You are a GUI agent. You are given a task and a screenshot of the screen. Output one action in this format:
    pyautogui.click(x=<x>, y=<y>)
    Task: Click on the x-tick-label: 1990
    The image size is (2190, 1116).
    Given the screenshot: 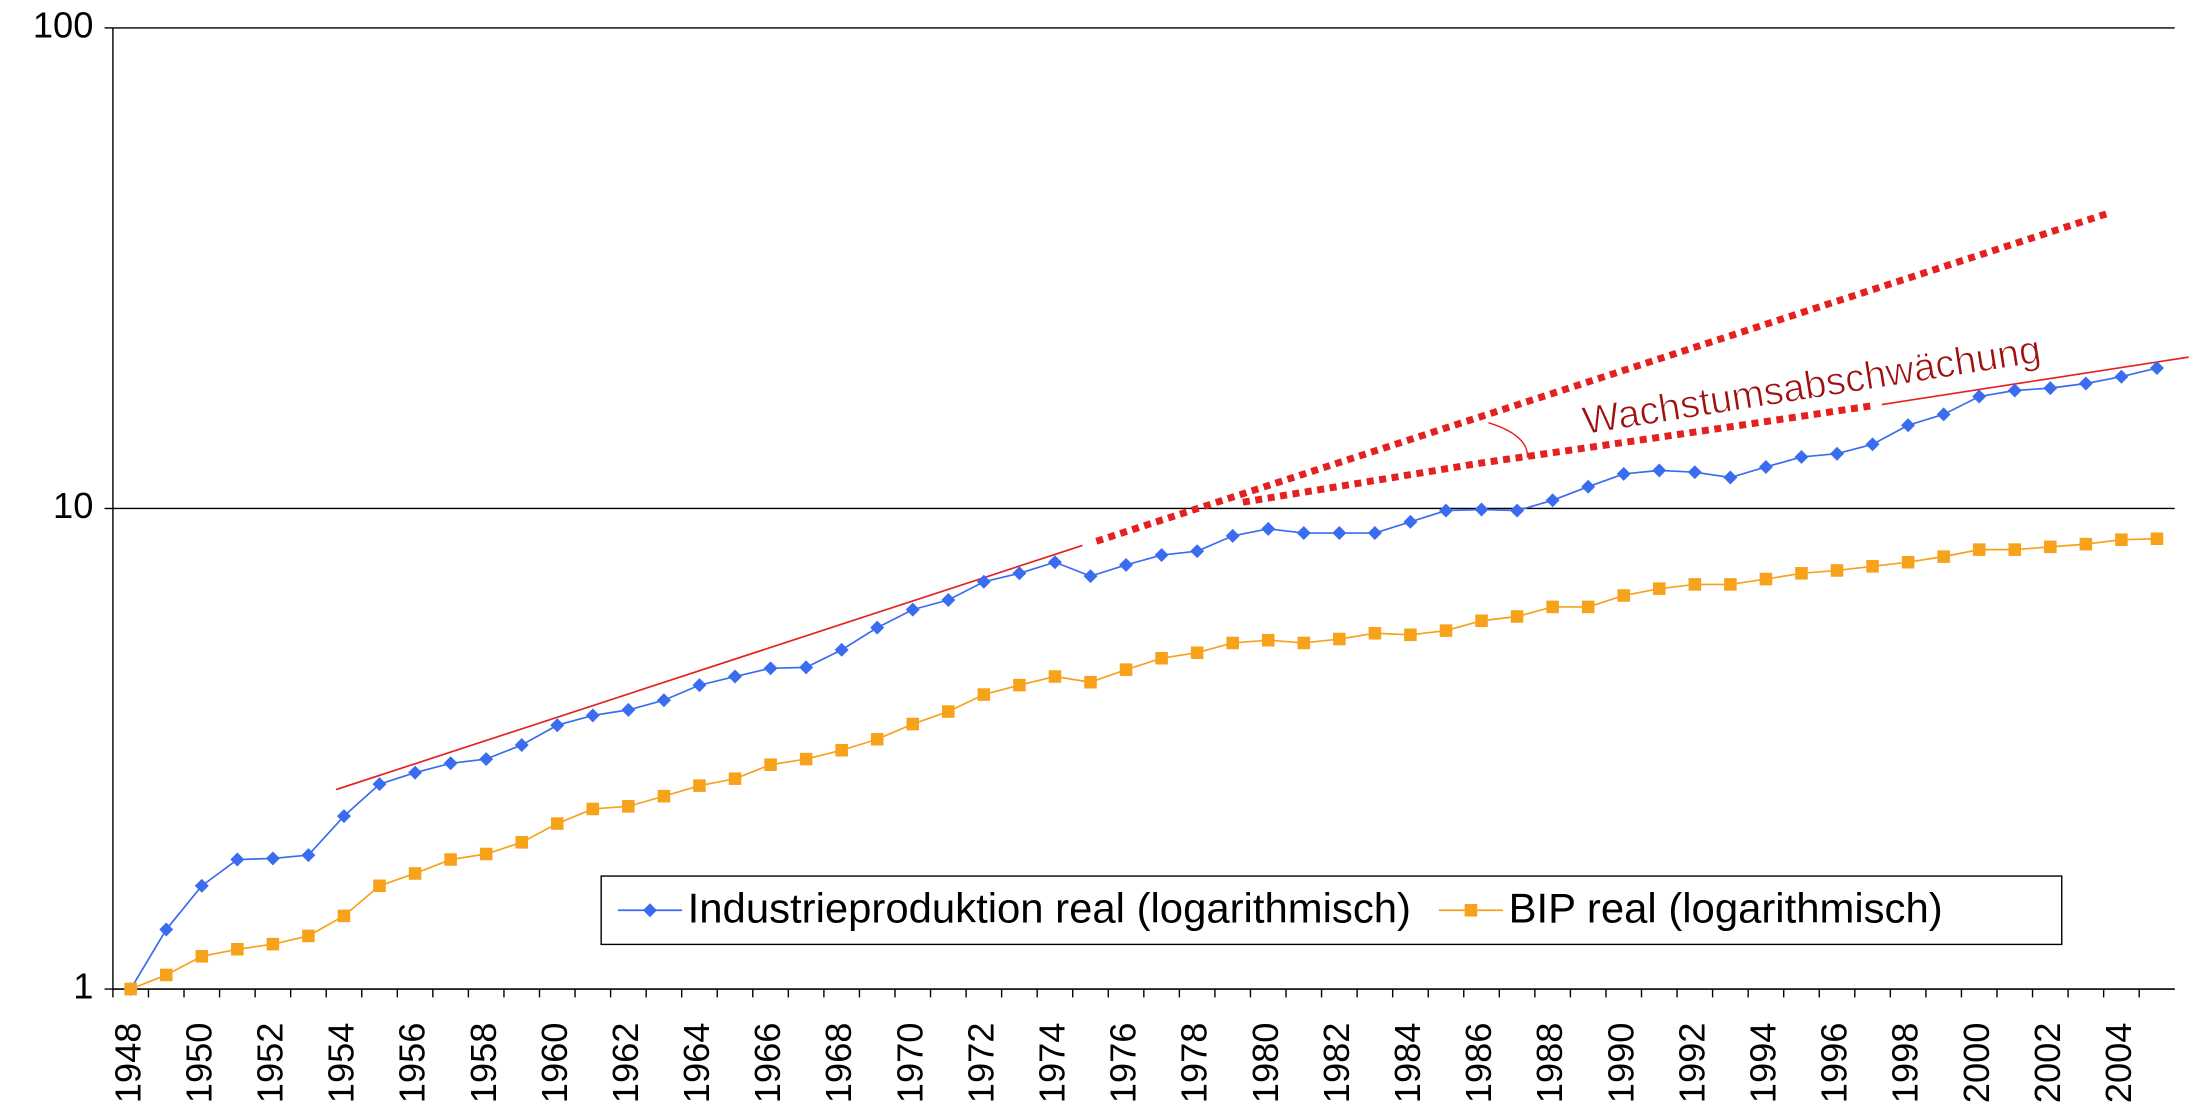 What is the action you would take?
    pyautogui.click(x=1620, y=1063)
    